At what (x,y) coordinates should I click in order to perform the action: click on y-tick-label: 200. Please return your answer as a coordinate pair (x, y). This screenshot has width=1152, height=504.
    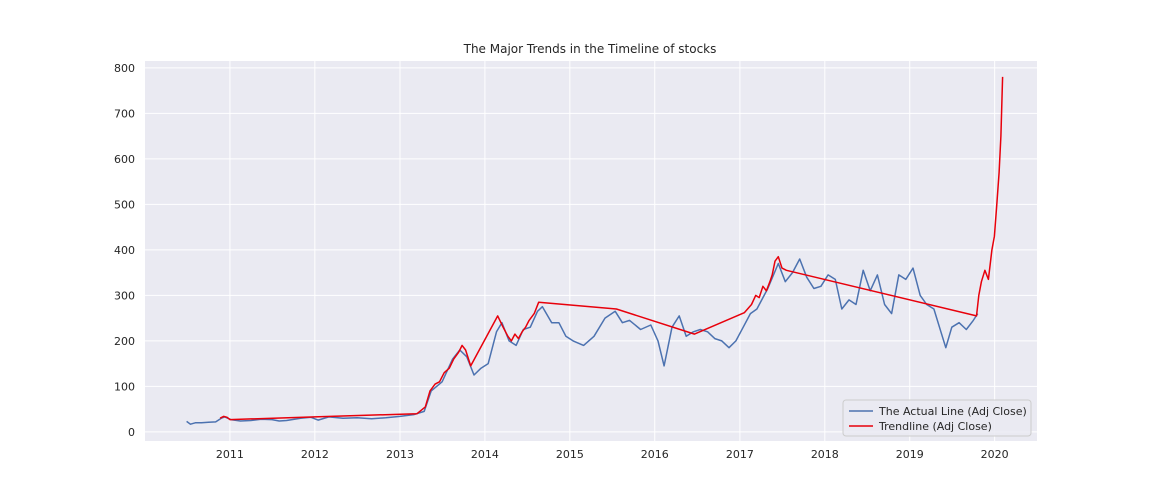
    Looking at the image, I should click on (124, 341).